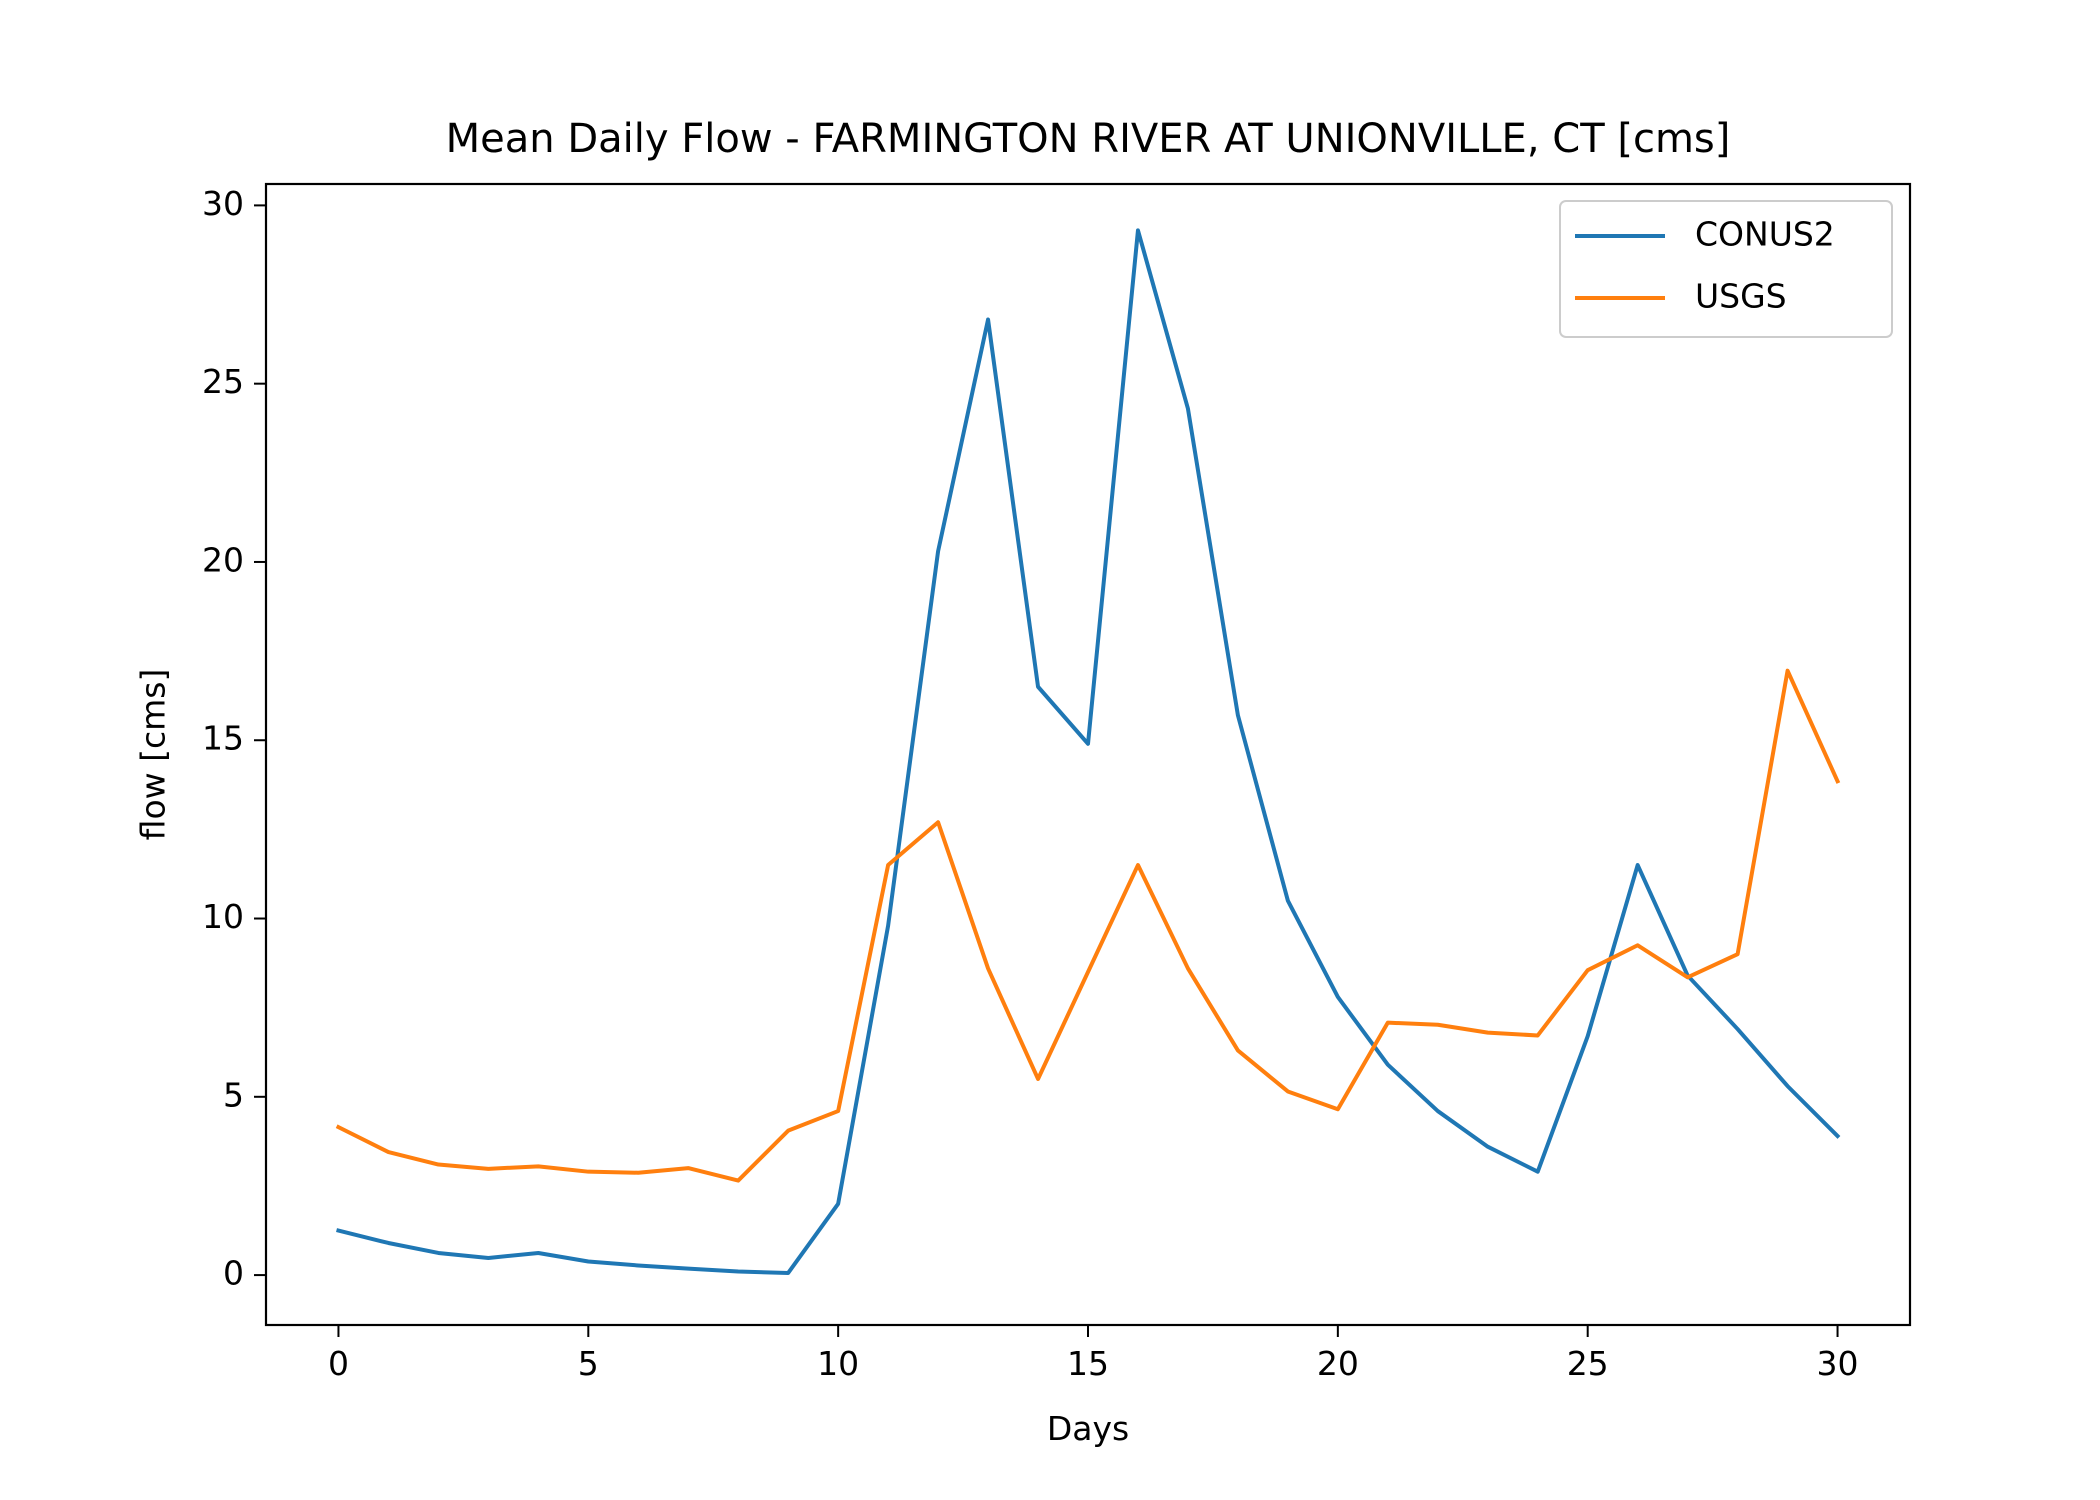 The width and height of the screenshot is (2100, 1500). Describe the element at coordinates (223, 381) in the screenshot. I see `y-tick-label: 25` at that location.